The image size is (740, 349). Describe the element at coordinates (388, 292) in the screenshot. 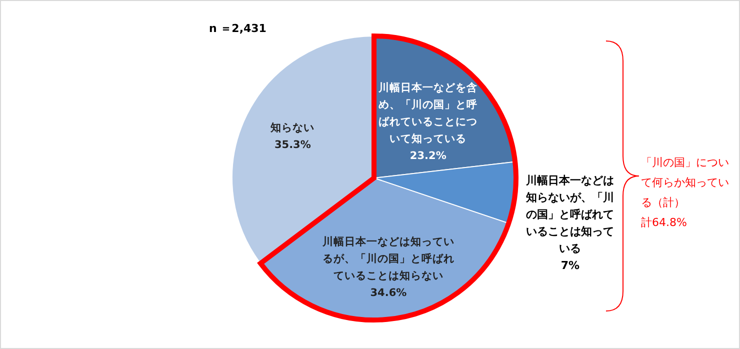

I see `data-label: 34.6%` at that location.